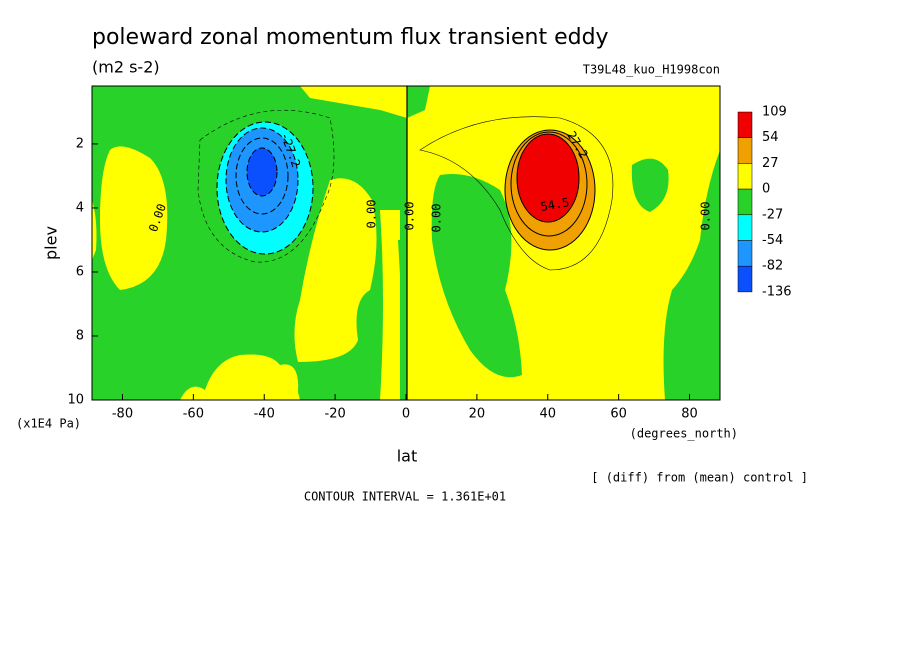 This screenshot has width=904, height=654. I want to click on colorbar-label: 54, so click(770, 137).